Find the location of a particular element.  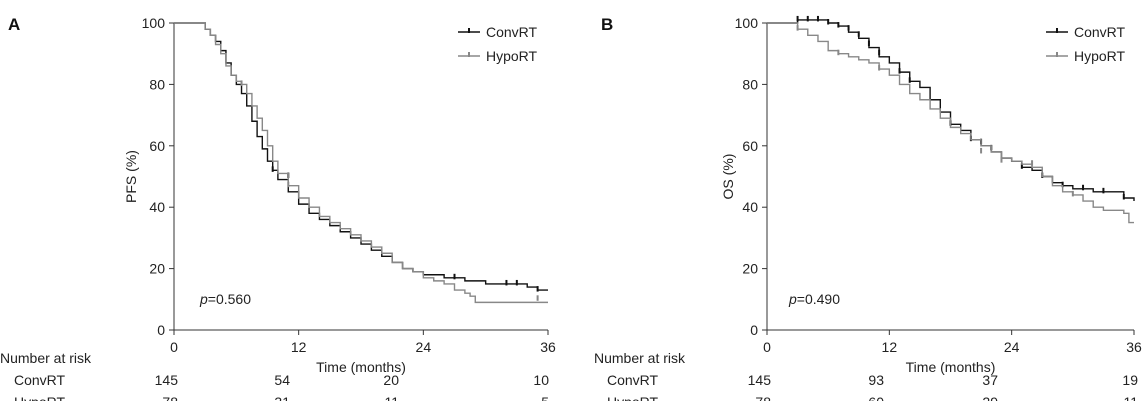

p-value-annotation: p=0.490 is located at coordinates (814, 299).